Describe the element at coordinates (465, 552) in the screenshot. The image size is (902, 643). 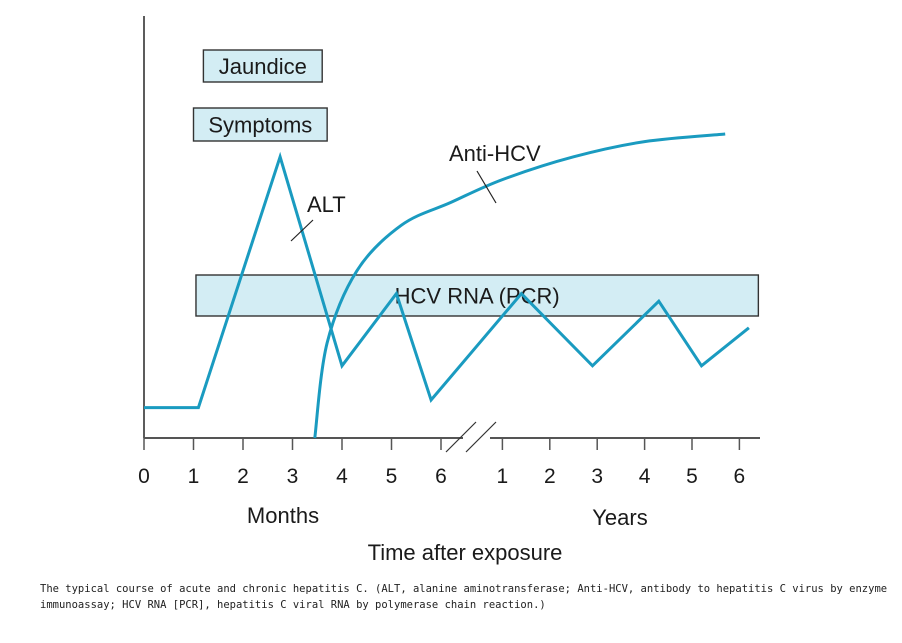
I see `x-axis-title: Time after exposure` at that location.